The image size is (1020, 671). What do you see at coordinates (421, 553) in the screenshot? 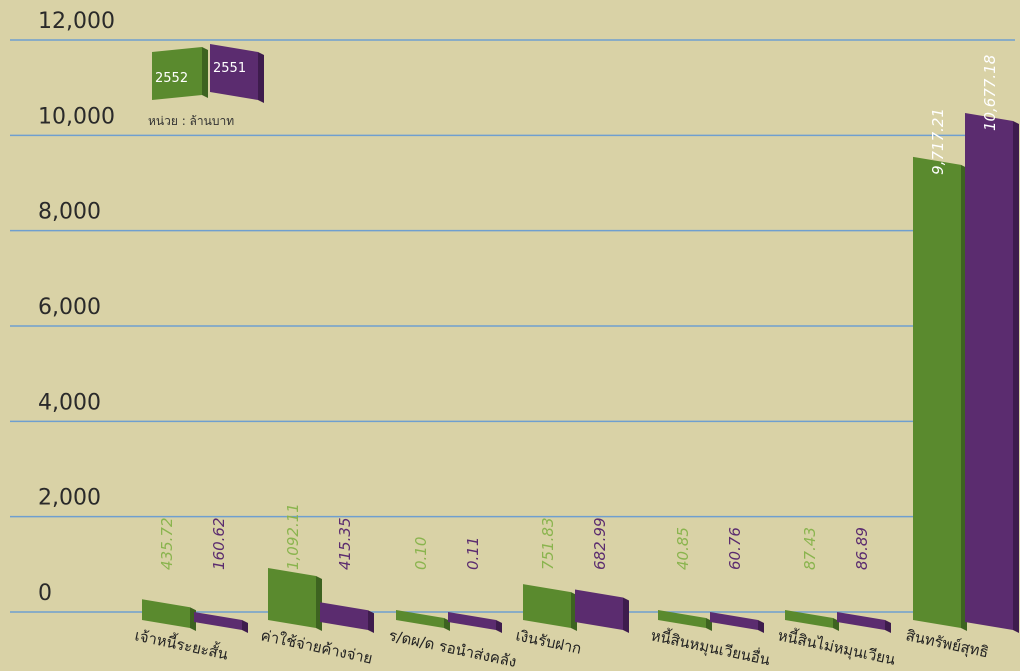
I see `value-label-2552-2: 0.10` at bounding box center [421, 553].